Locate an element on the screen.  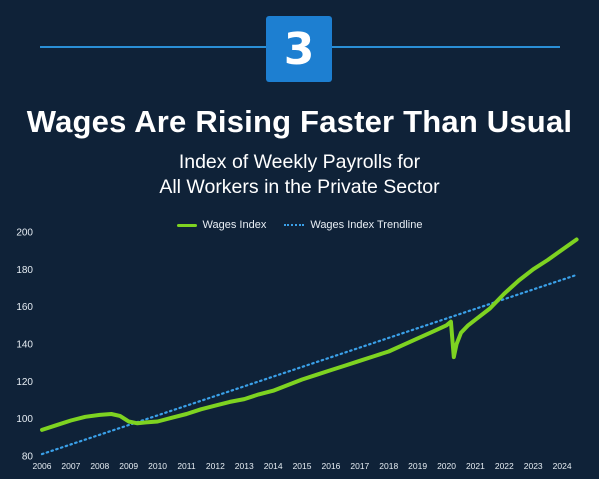
legend-item-trendline: Wages Index Trendline is located at coordinates (353, 225).